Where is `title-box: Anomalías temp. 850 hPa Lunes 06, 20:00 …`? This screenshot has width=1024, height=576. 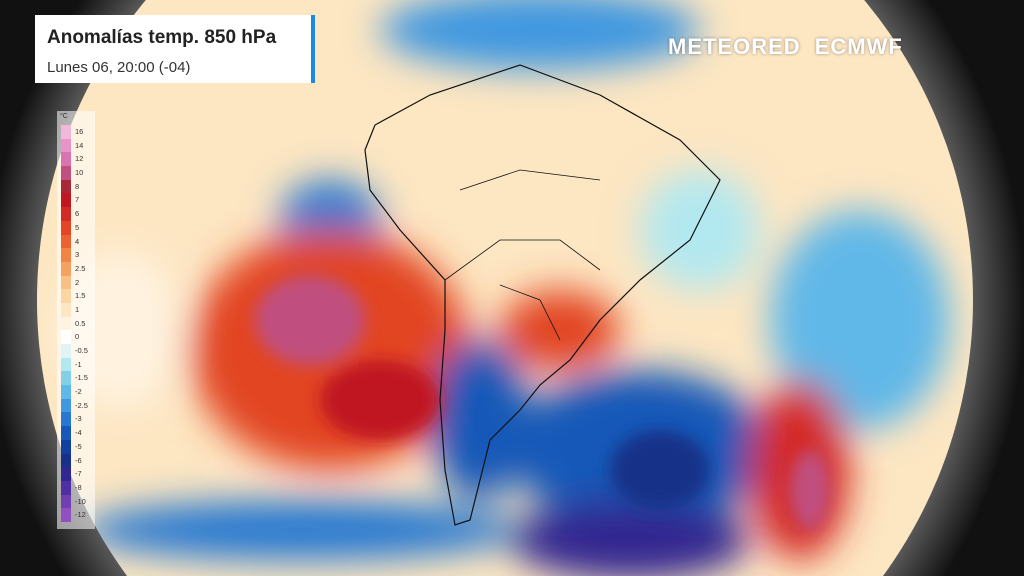
title-box: Anomalías temp. 850 hPa Lunes 06, 20:00 … is located at coordinates (175, 49).